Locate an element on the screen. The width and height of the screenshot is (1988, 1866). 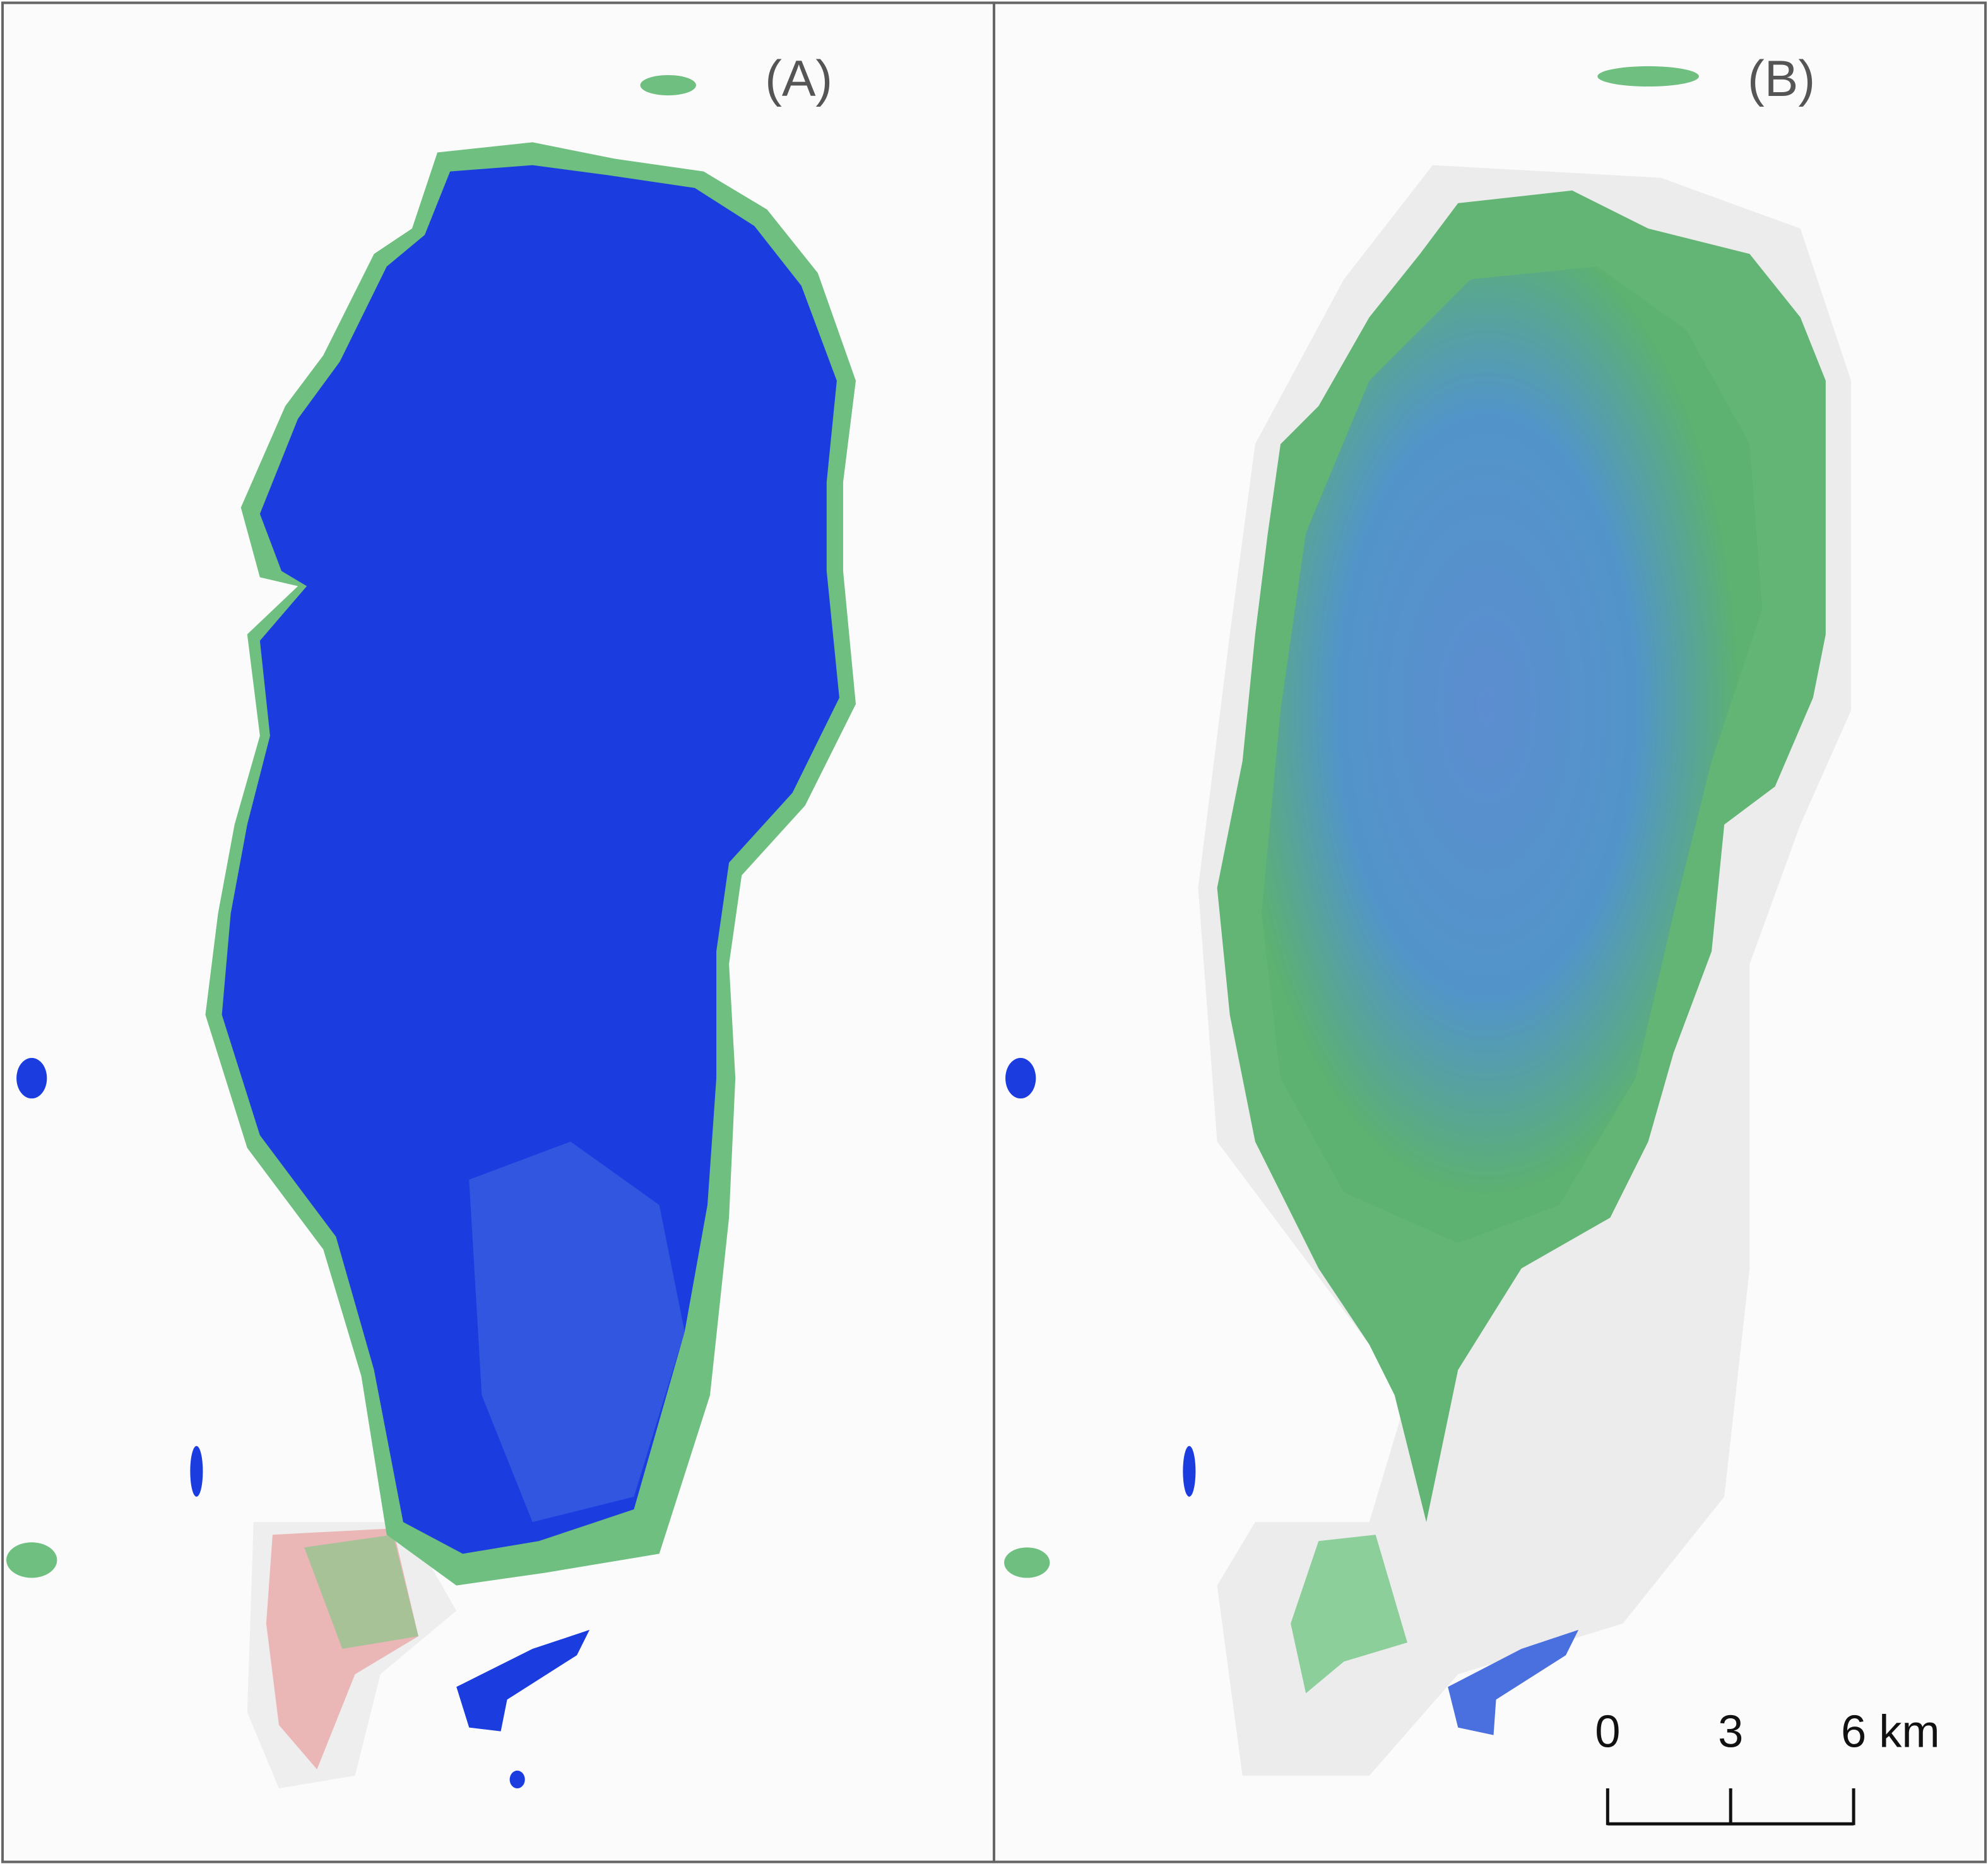
panel-label: (B) is located at coordinates (1782, 79).